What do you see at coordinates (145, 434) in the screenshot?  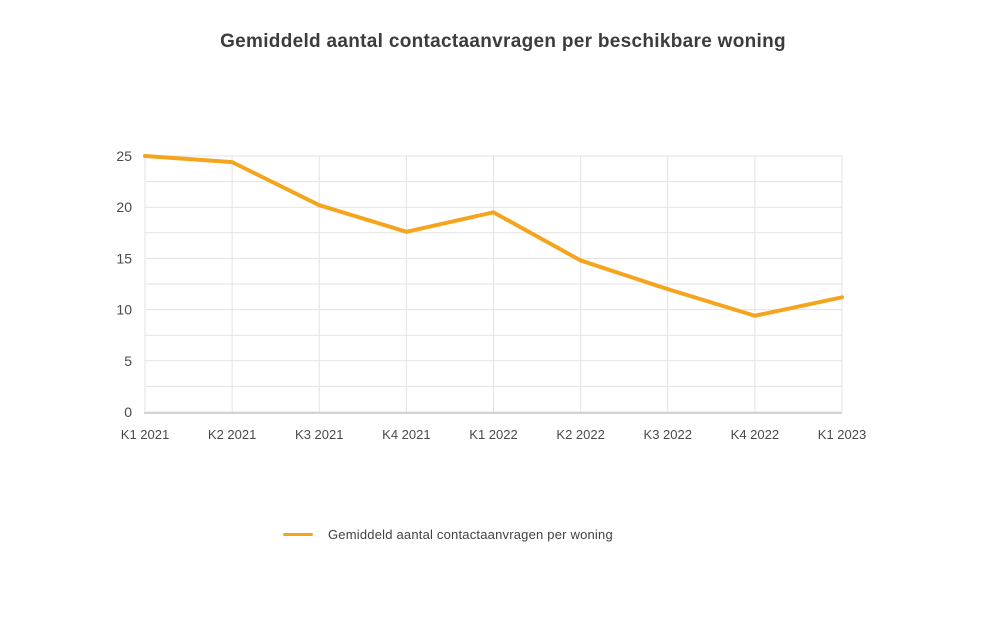 I see `x-tick-label: K1 2021` at bounding box center [145, 434].